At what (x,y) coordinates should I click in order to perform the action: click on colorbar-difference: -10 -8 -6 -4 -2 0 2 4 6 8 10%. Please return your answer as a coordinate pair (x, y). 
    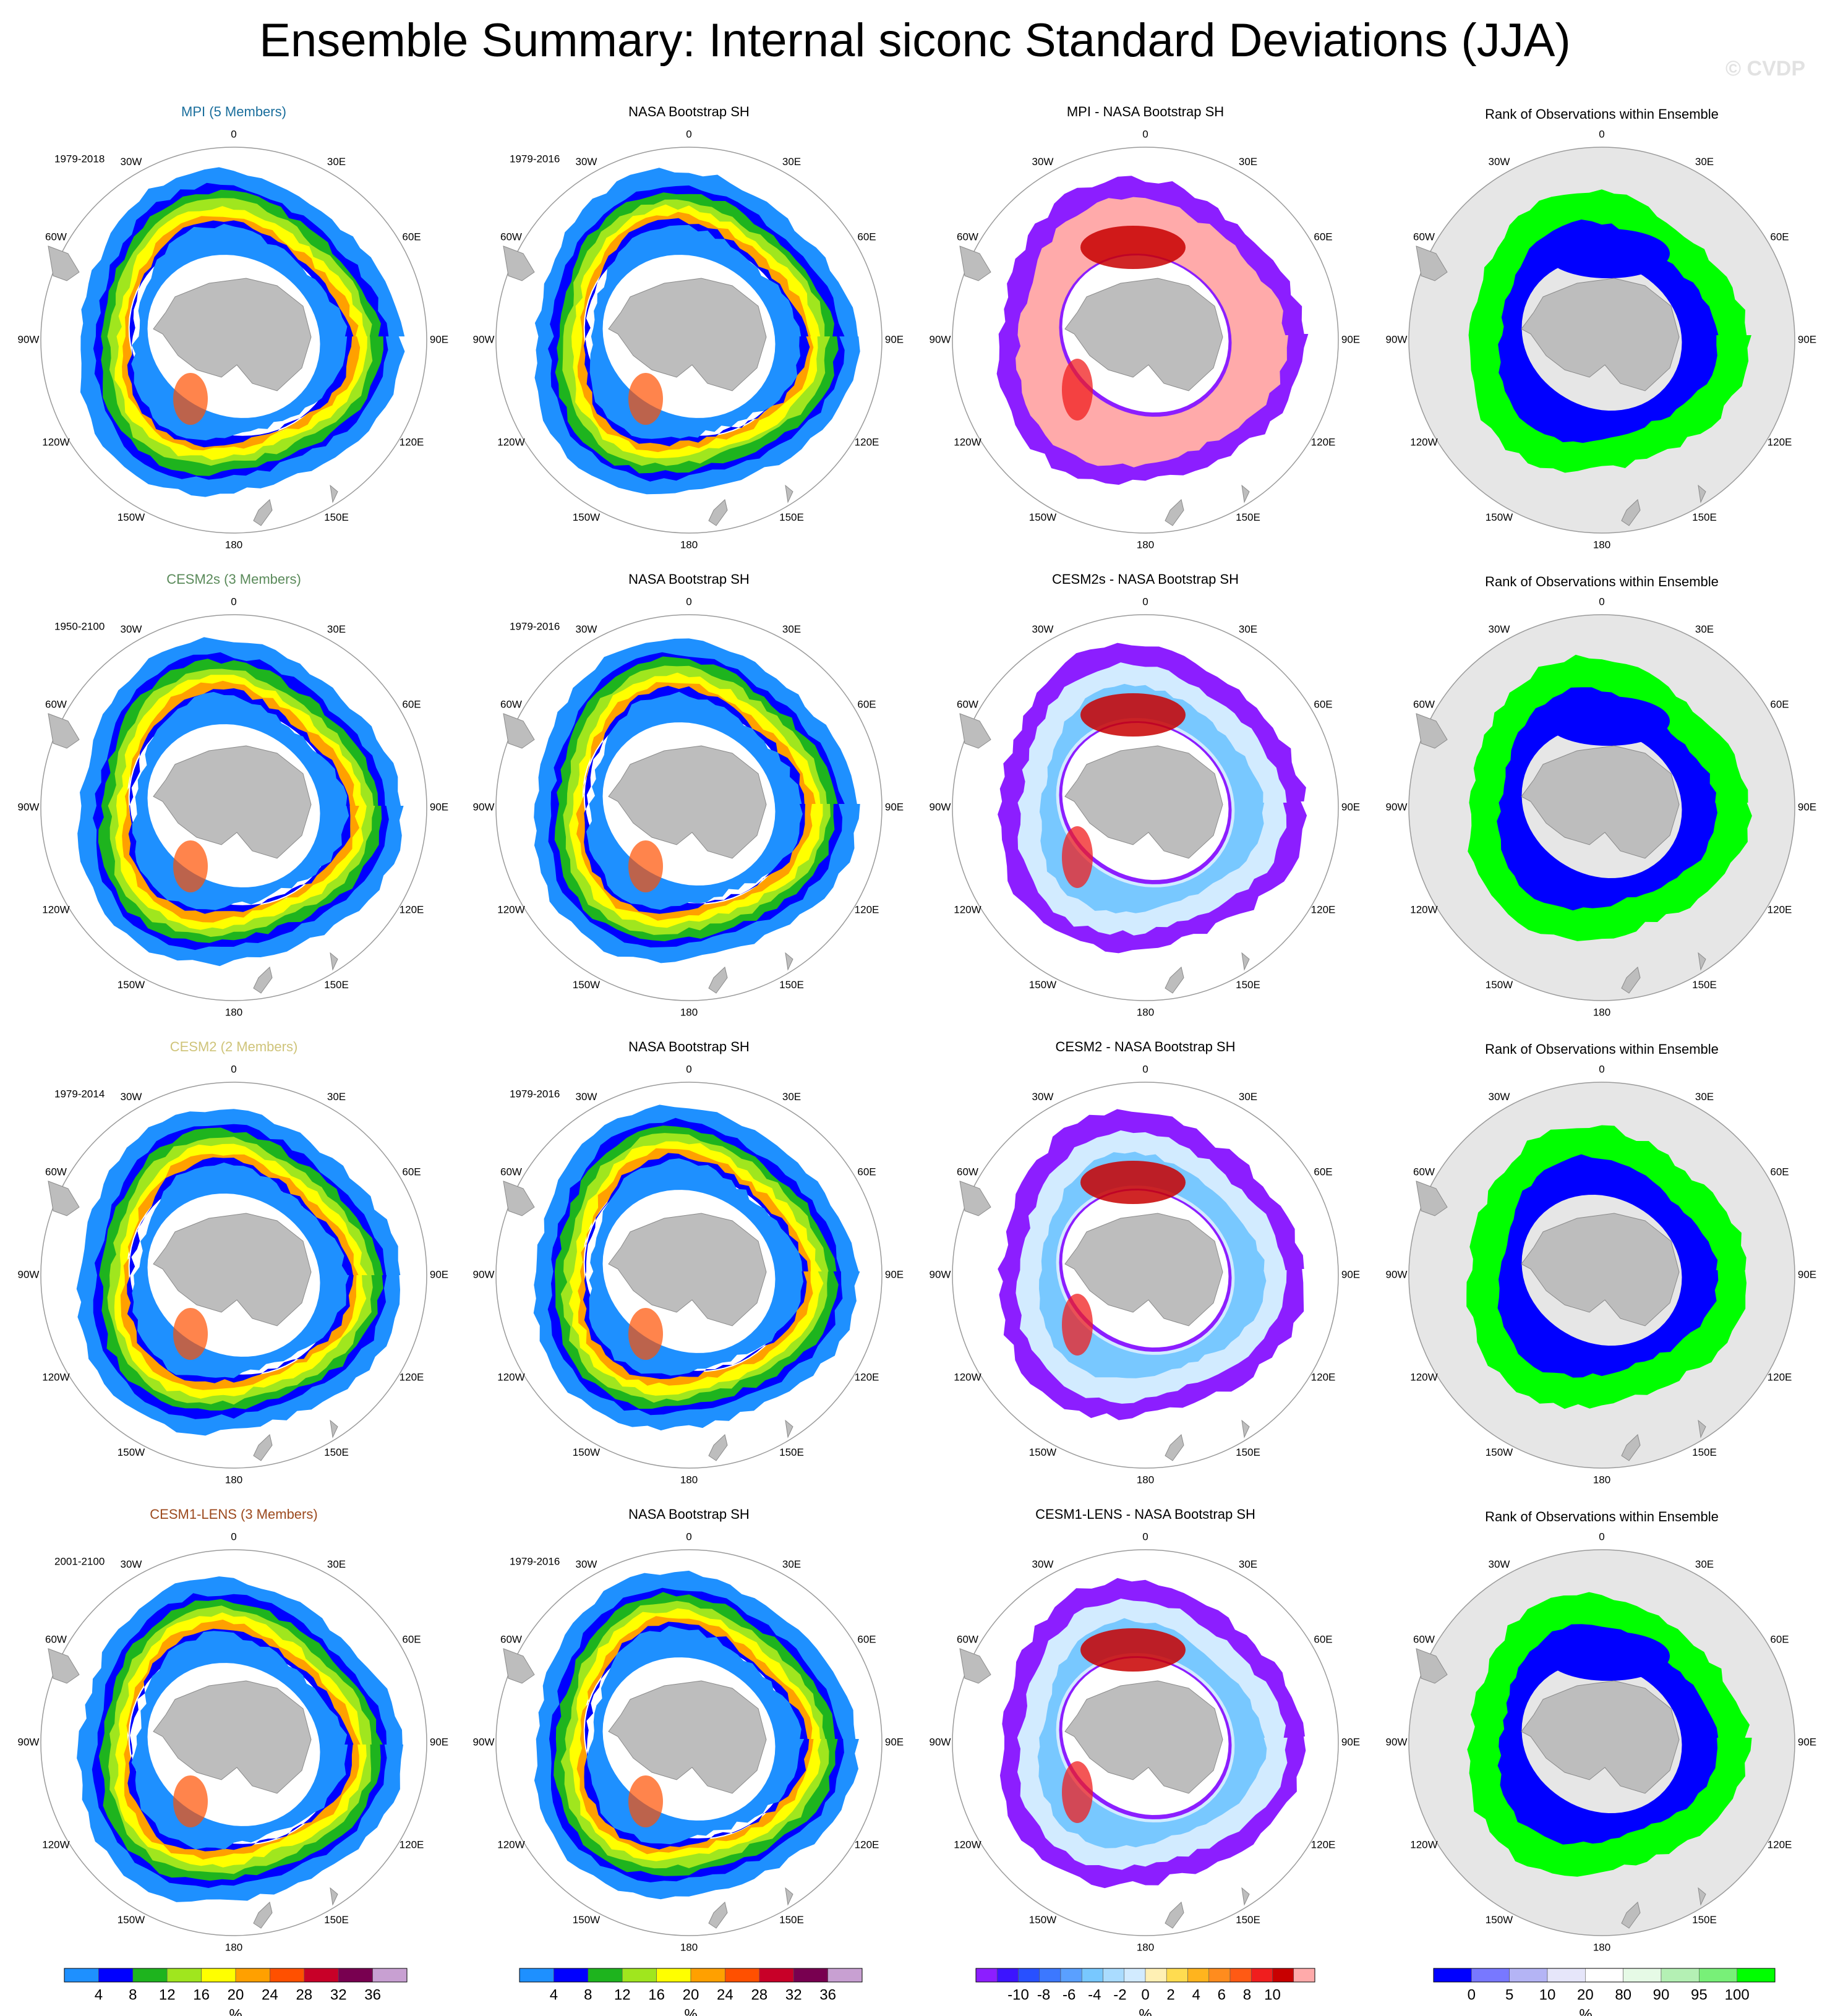
    Looking at the image, I should click on (1145, 1992).